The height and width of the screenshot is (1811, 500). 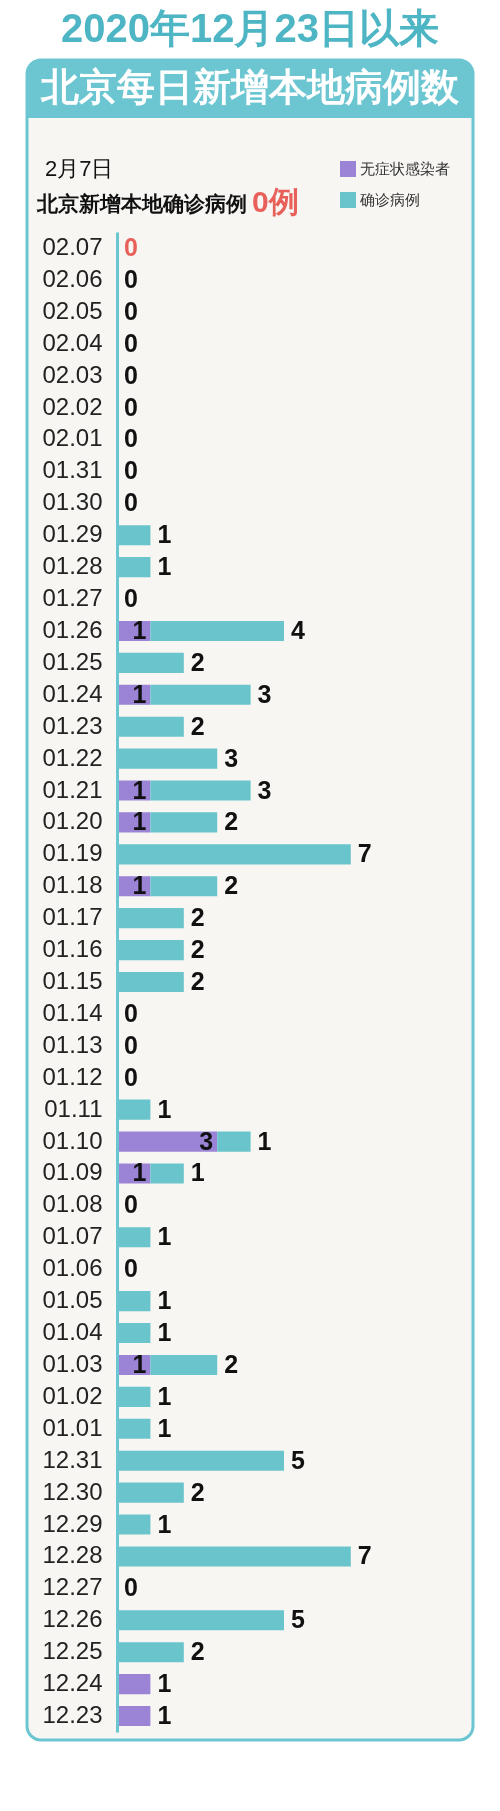 I want to click on y-tick-label: 02.04, so click(x=72, y=342).